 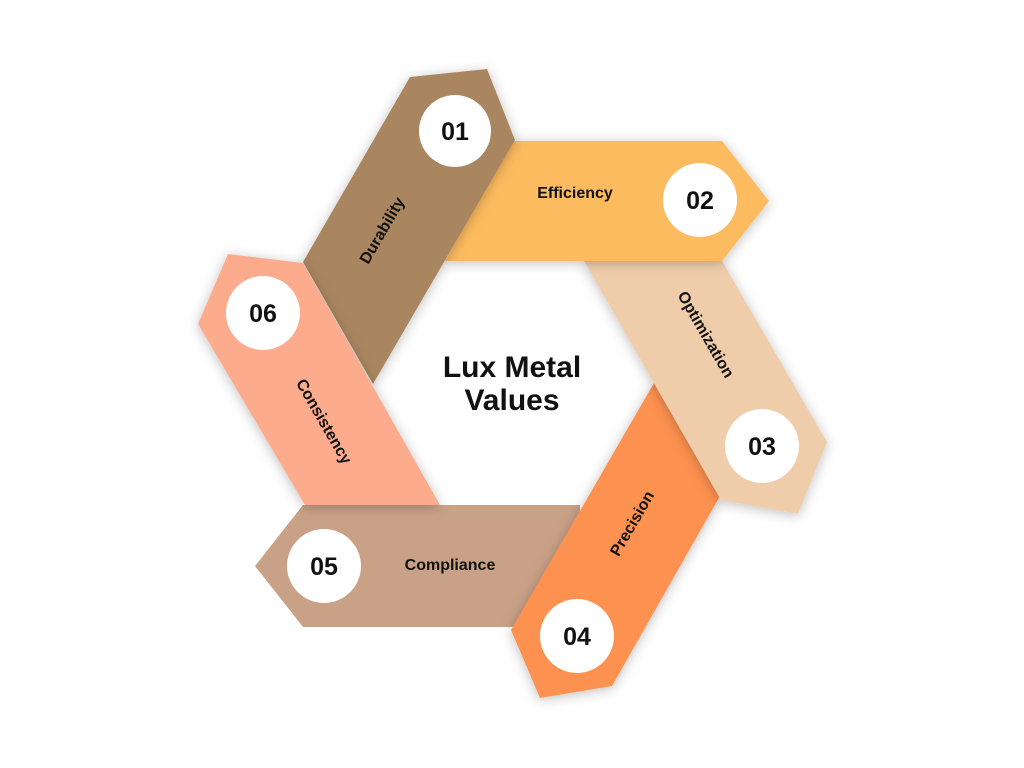 I want to click on number-06: 06, so click(x=263, y=314).